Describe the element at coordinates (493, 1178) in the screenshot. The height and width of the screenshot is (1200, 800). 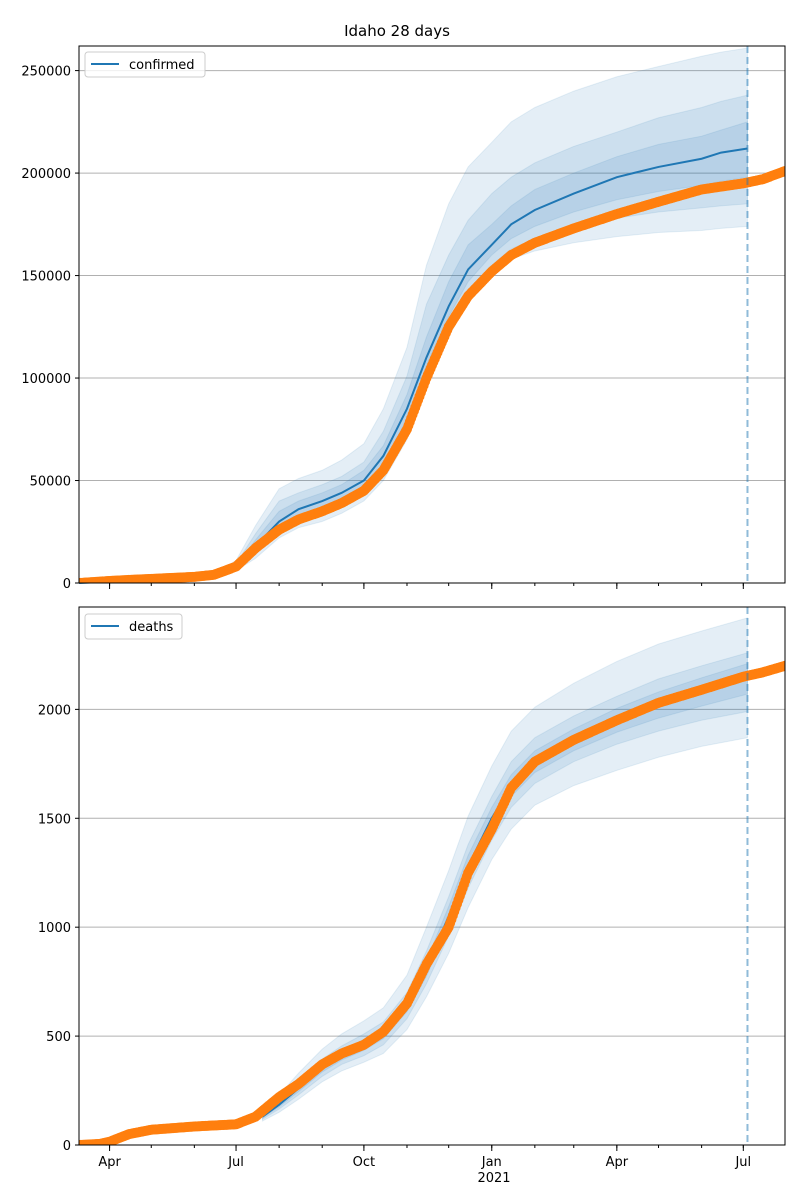
I see `x-year-label: 2021` at that location.